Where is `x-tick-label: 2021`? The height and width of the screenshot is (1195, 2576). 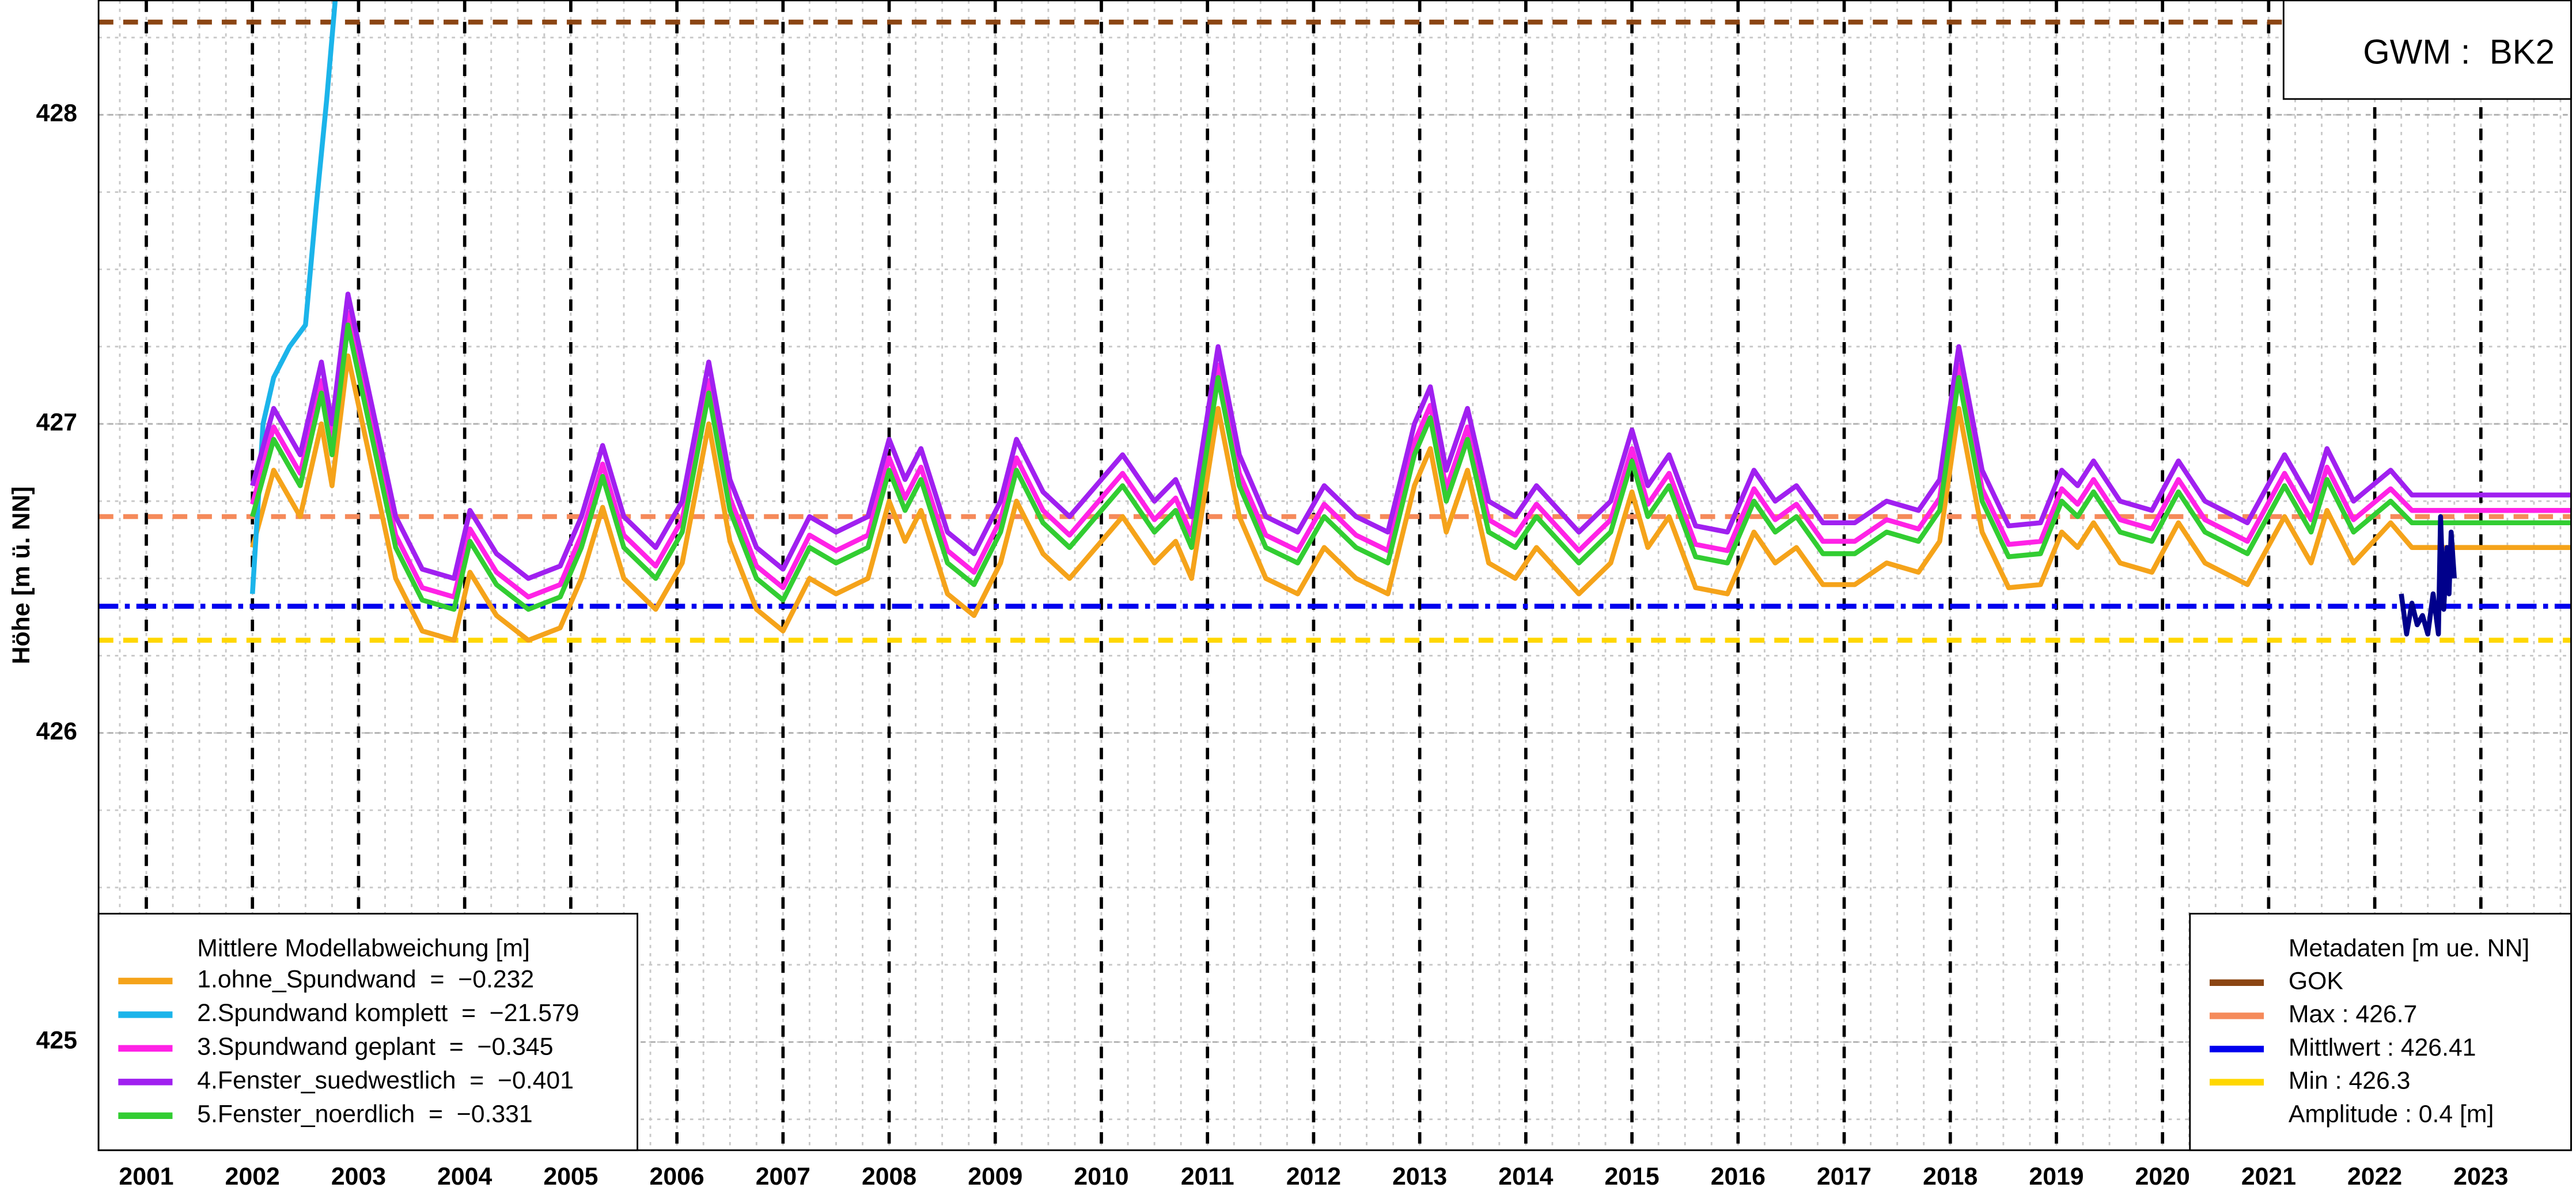 x-tick-label: 2021 is located at coordinates (2268, 1176).